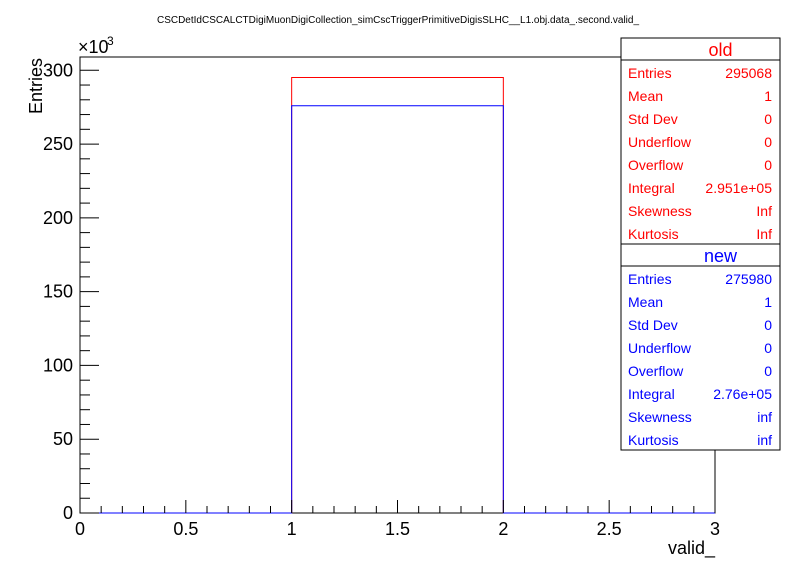 This screenshot has height=572, width=796. What do you see at coordinates (742, 394) in the screenshot?
I see `stats-value: 2.76e+05` at bounding box center [742, 394].